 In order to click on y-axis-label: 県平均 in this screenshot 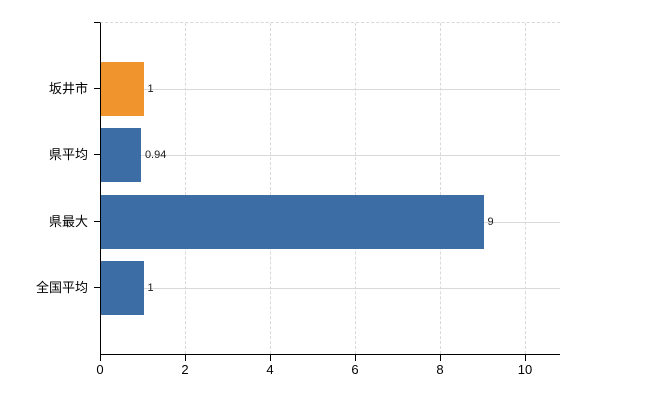, I will do `click(68, 155)`.